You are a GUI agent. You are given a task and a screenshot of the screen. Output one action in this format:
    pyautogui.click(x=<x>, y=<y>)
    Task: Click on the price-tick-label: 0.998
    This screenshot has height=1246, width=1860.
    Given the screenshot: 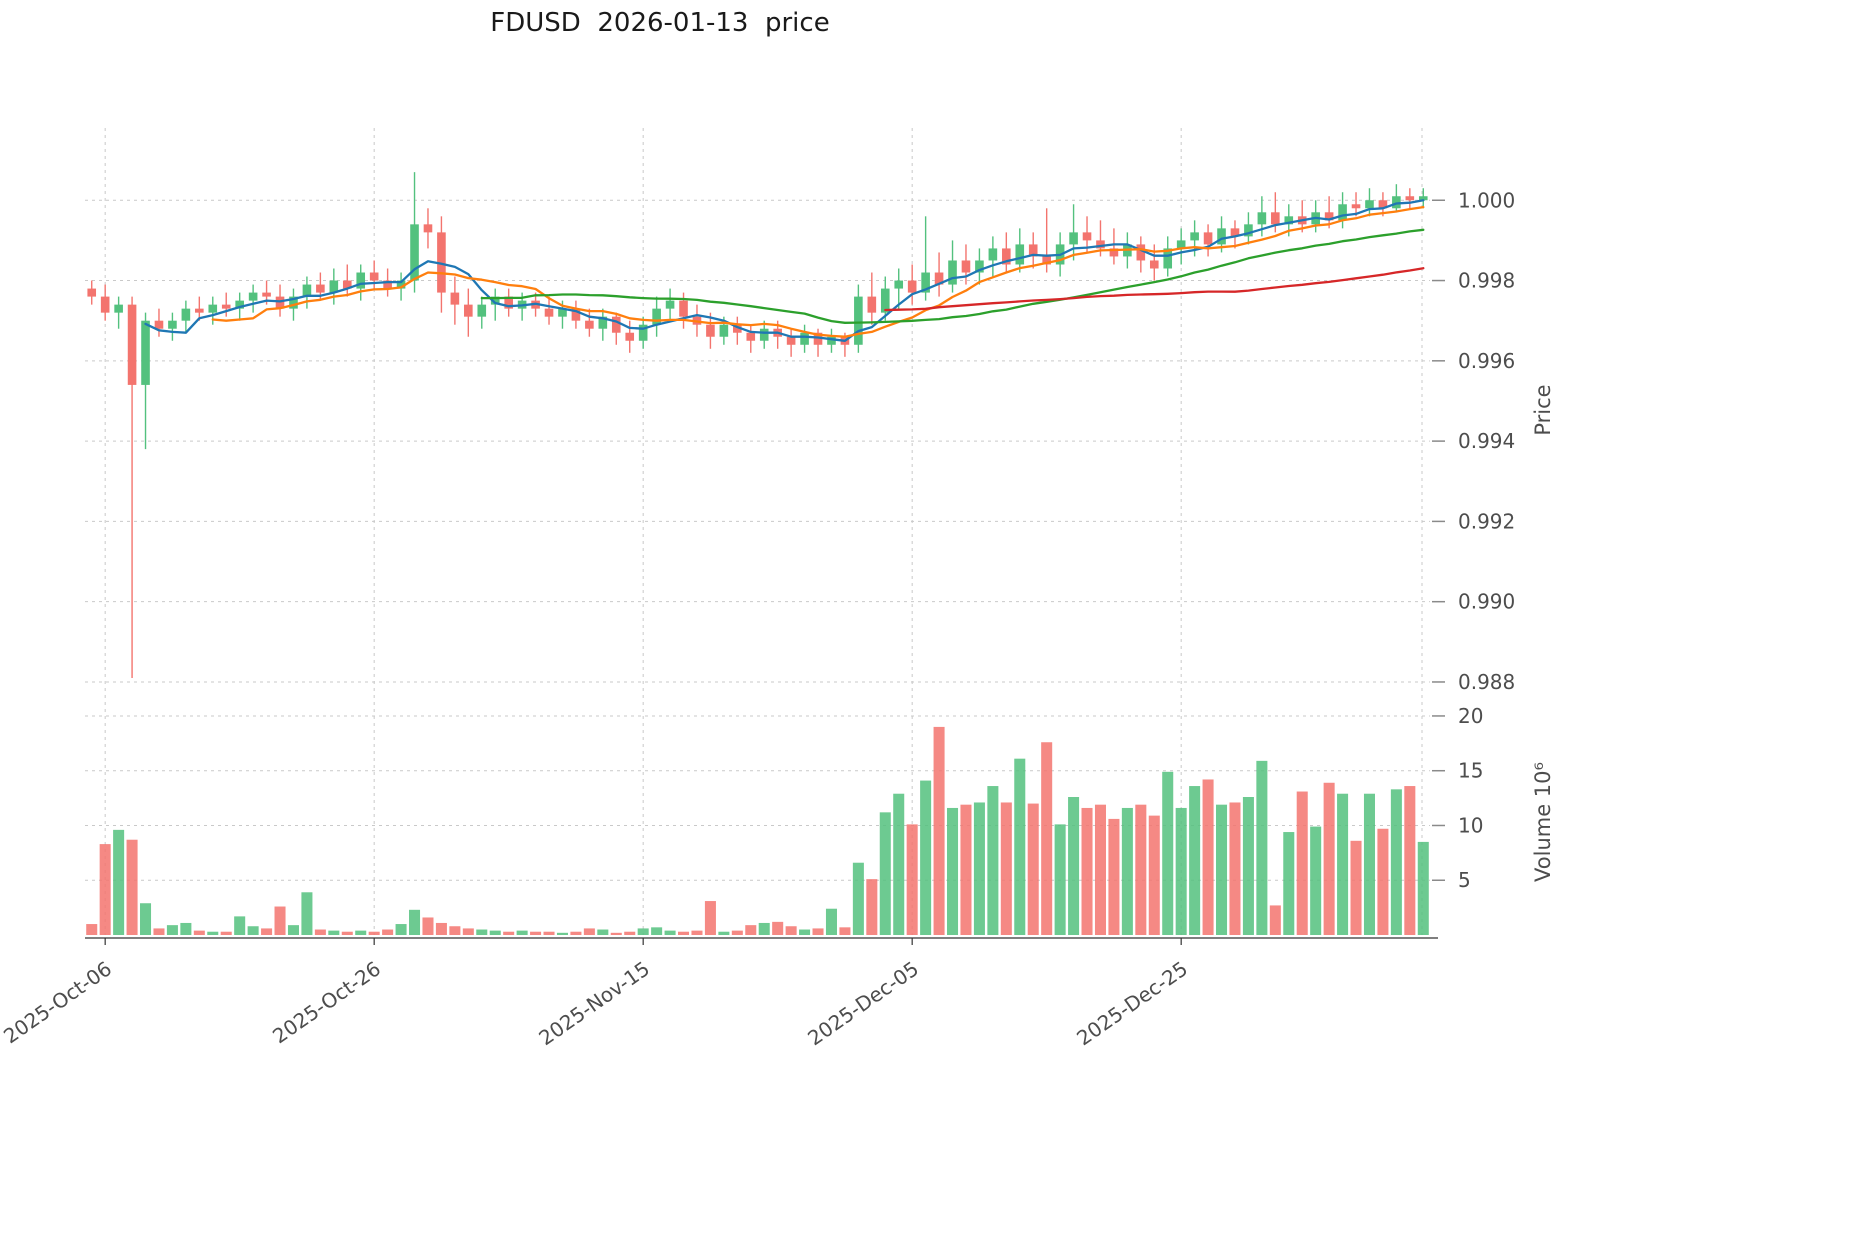 What is the action you would take?
    pyautogui.click(x=1486, y=281)
    